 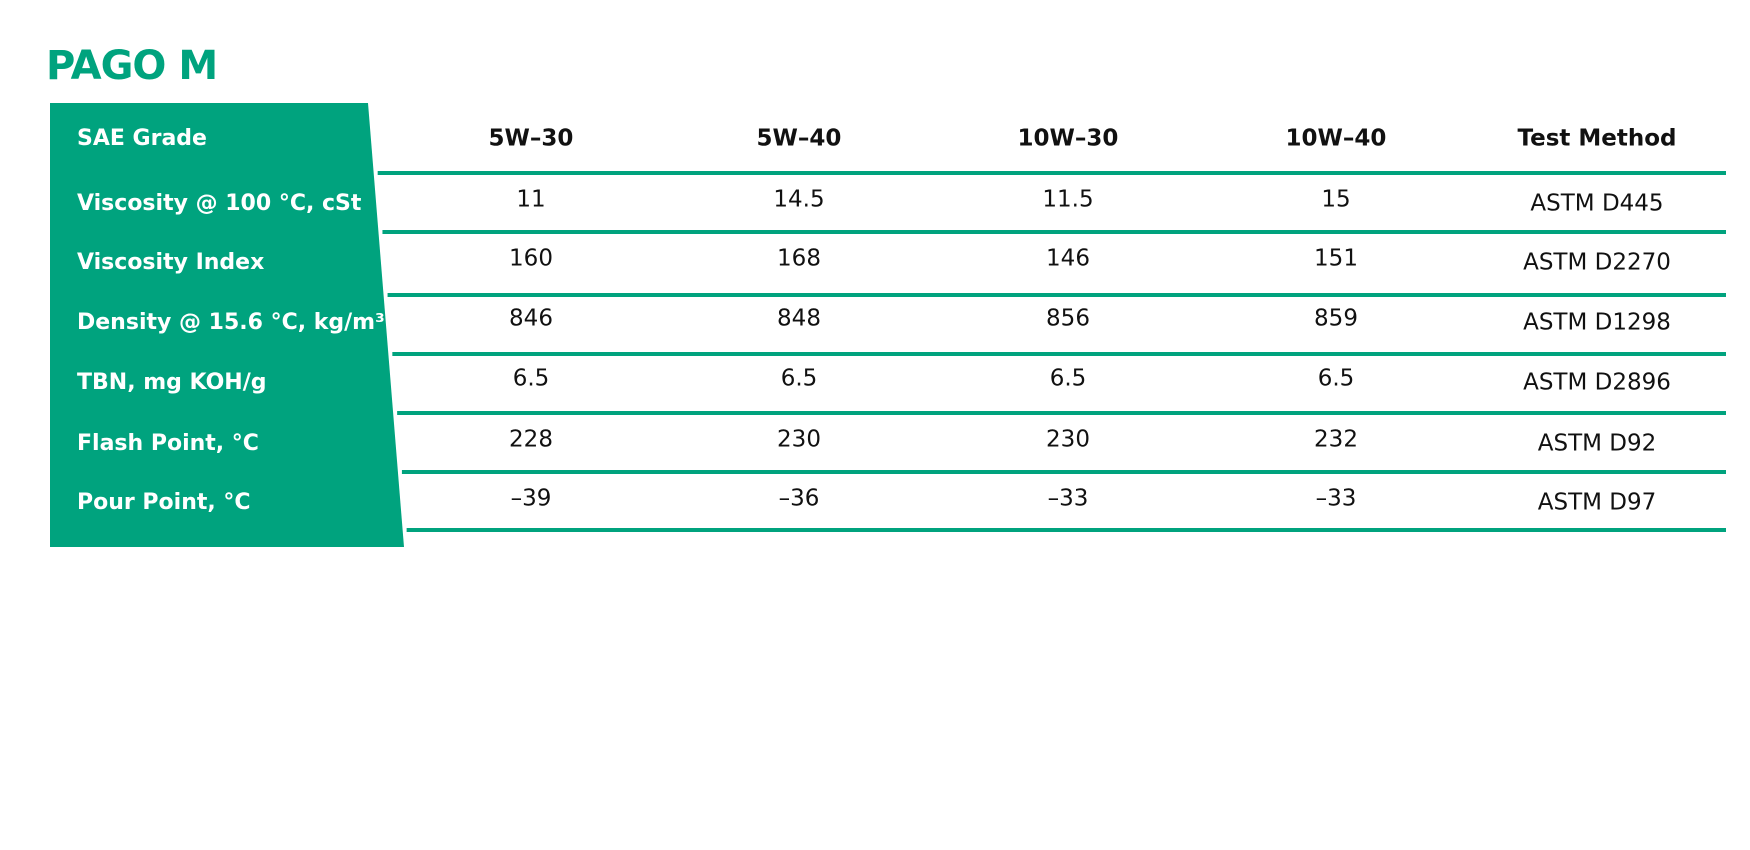 I want to click on cell: ASTM D92, so click(x=1597, y=444).